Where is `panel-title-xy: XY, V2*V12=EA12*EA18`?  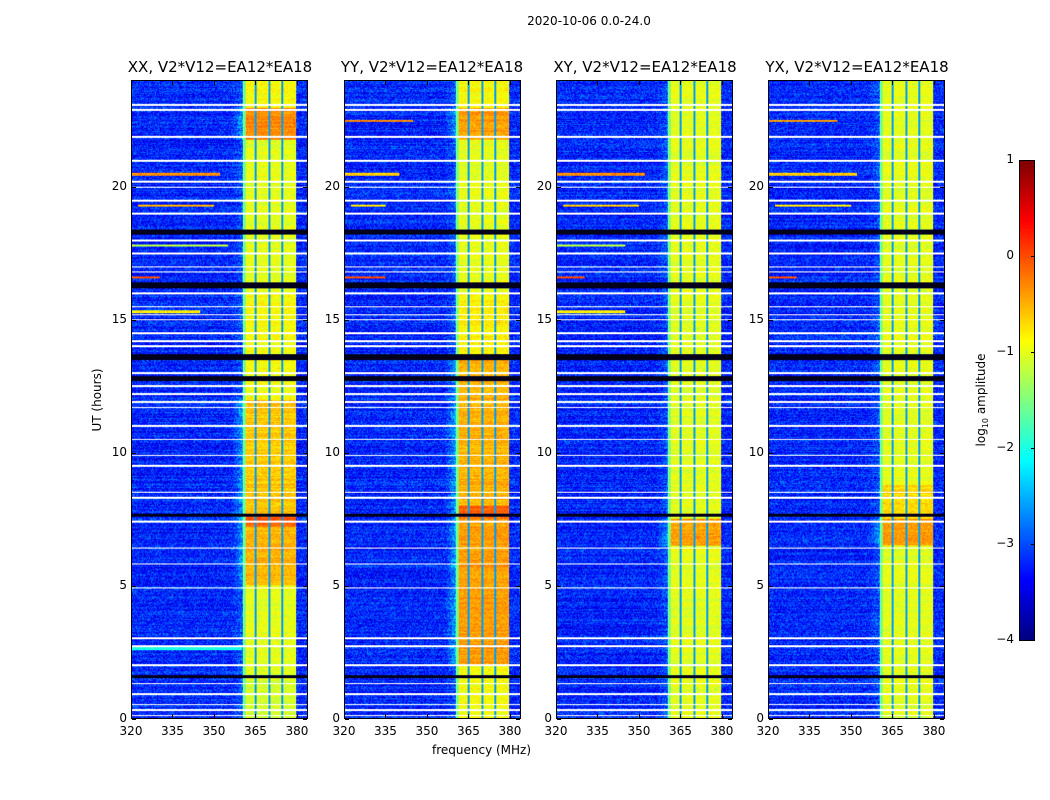
panel-title-xy: XY, V2*V12=EA12*EA18 is located at coordinates (645, 67).